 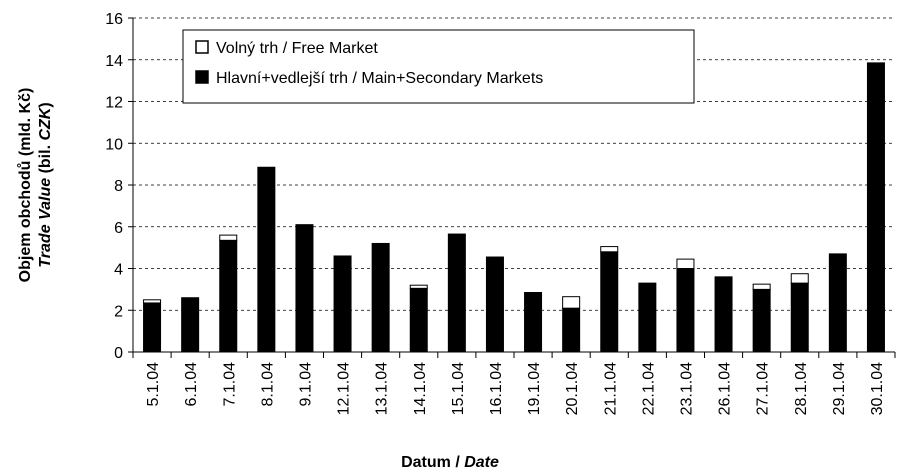 I want to click on x-tick-label: 5.1.04, so click(x=153, y=384).